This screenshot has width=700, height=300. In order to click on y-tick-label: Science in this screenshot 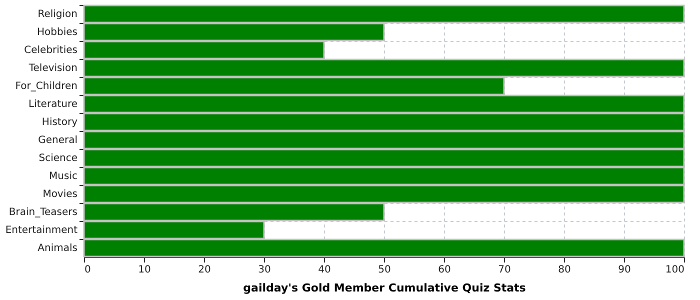, I will do `click(58, 158)`.